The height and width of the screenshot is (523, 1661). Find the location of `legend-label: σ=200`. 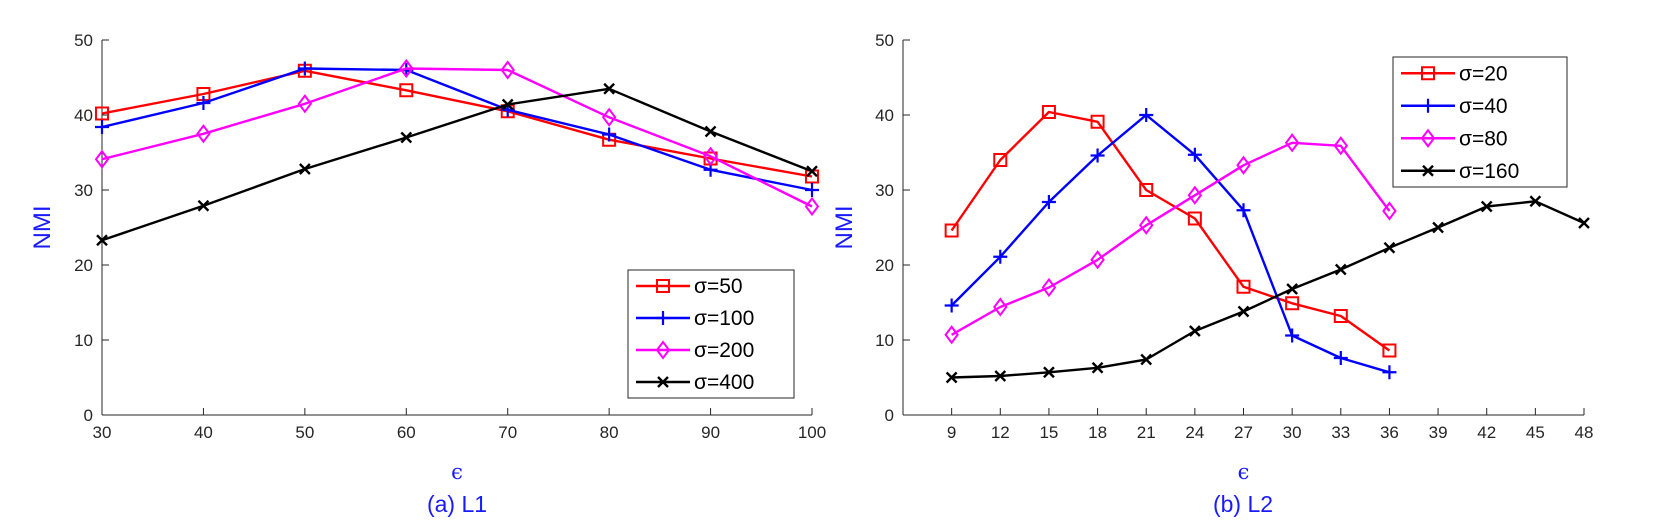

legend-label: σ=200 is located at coordinates (724, 350).